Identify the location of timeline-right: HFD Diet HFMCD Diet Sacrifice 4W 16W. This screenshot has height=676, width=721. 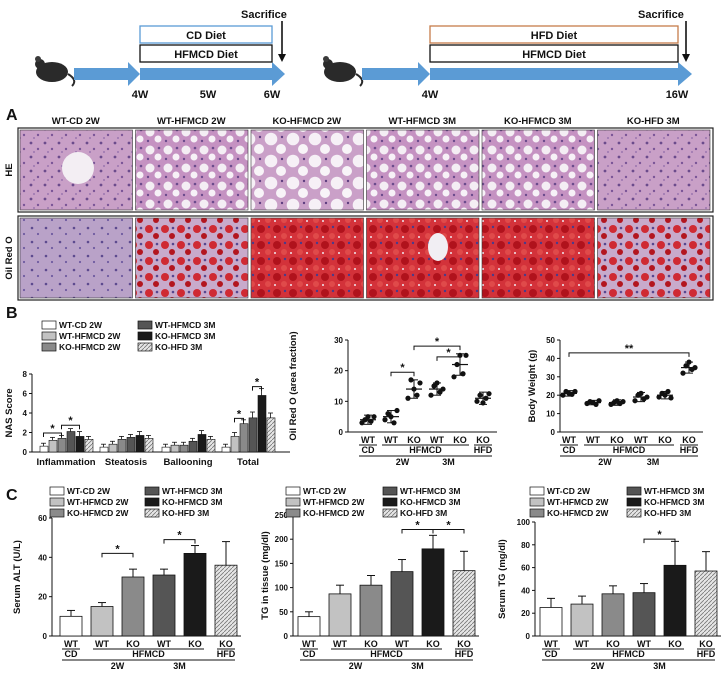
(507, 55).